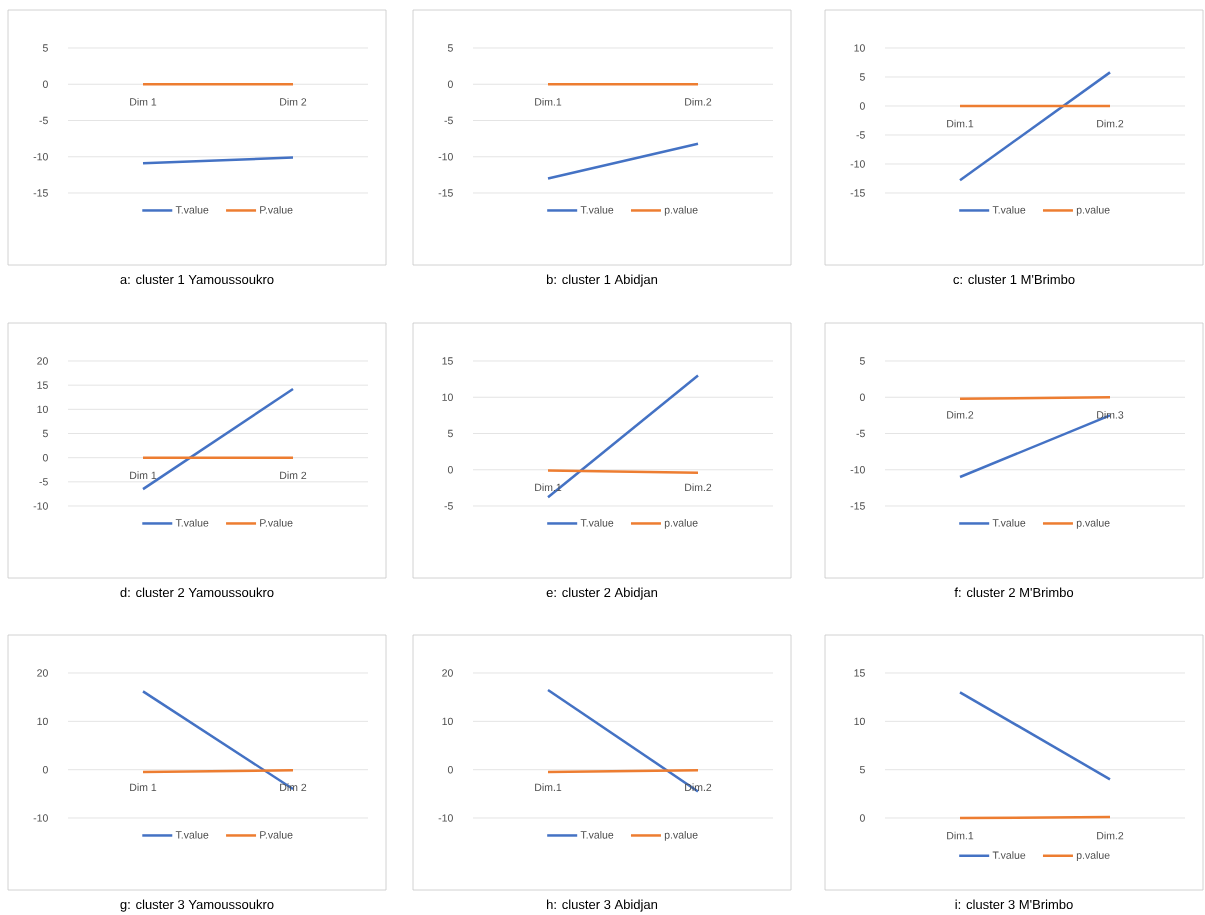  Describe the element at coordinates (197, 279) in the screenshot. I see `text: a: cluster 1 Yamoussoukro` at that location.